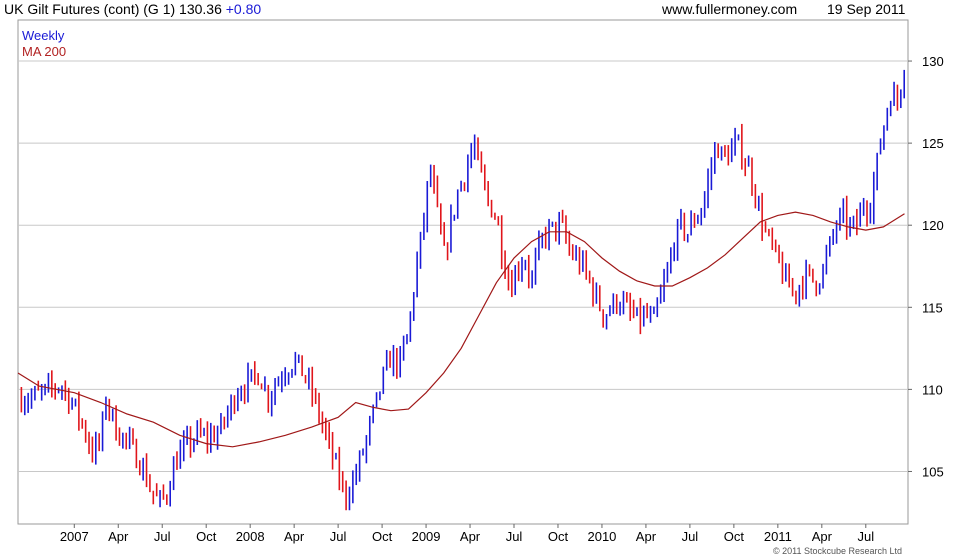  I want to click on title-text: UK Gilt Futures (cont) (G 1) 130.36, so click(113, 9).